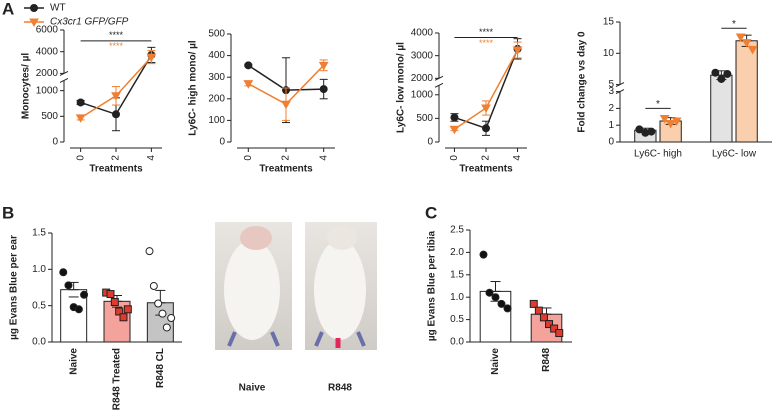  I want to click on y-axis-title: µg Evans Blue per ear, so click(14, 287).